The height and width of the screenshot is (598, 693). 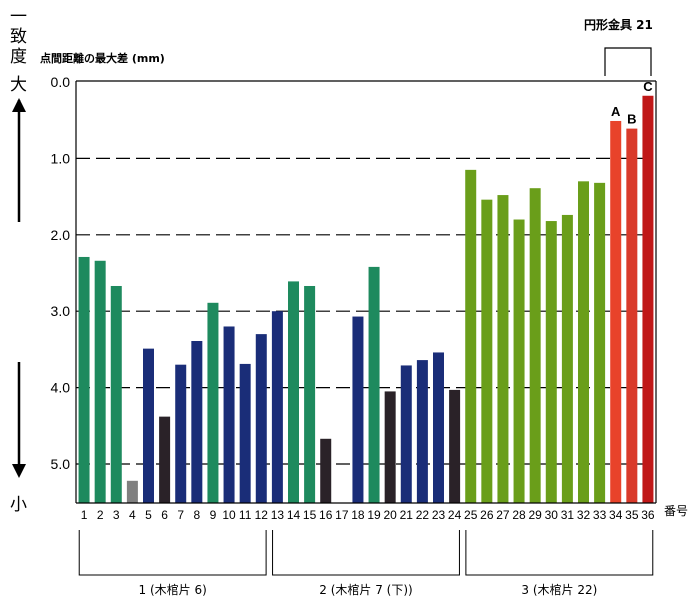 What do you see at coordinates (18, 505) in the screenshot?
I see `side-label-small: 小` at bounding box center [18, 505].